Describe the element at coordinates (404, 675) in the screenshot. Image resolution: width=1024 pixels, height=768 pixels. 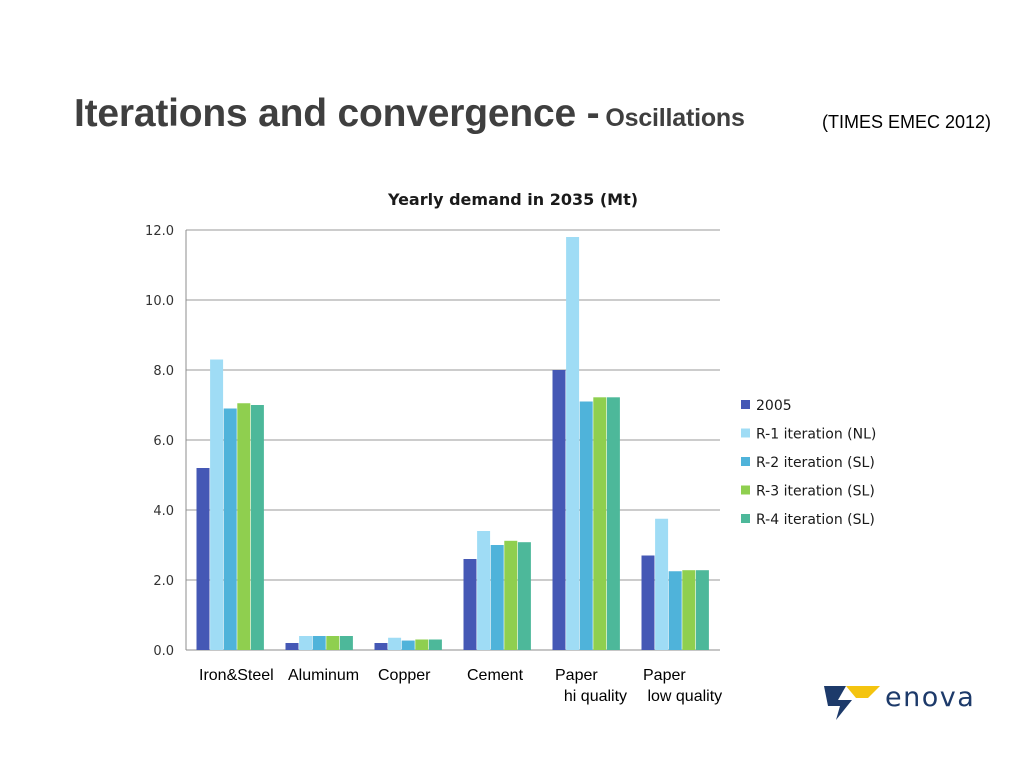
I see `x-category-label: Copper` at that location.